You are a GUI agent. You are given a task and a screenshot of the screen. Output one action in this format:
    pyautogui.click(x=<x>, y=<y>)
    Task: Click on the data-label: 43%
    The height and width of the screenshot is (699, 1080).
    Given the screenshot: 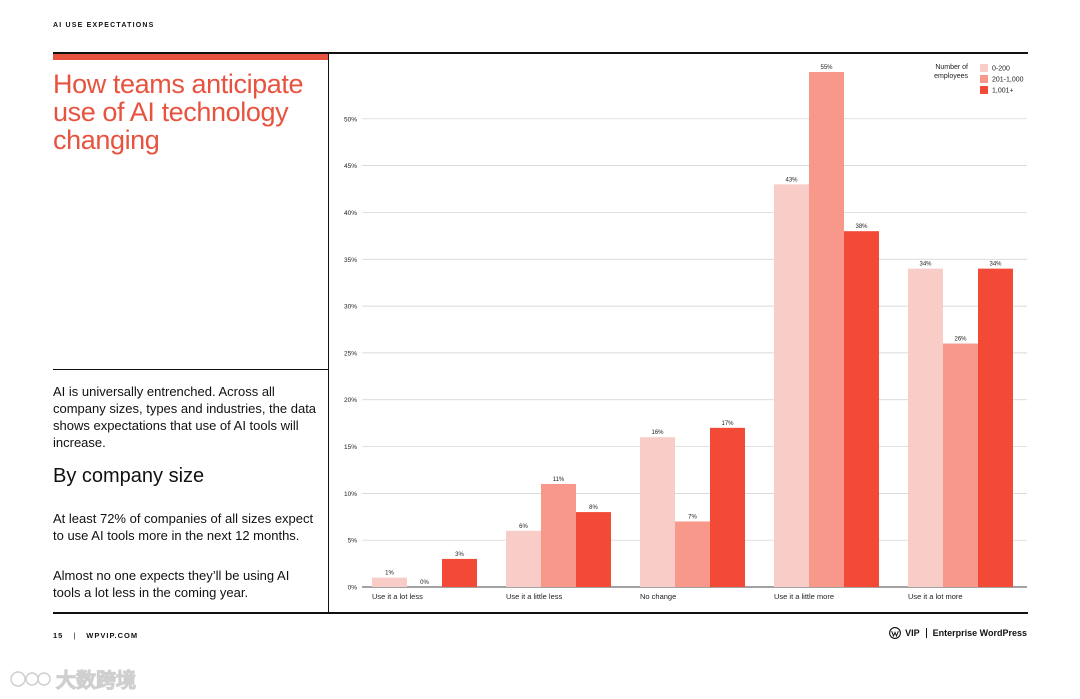 What is the action you would take?
    pyautogui.click(x=791, y=180)
    